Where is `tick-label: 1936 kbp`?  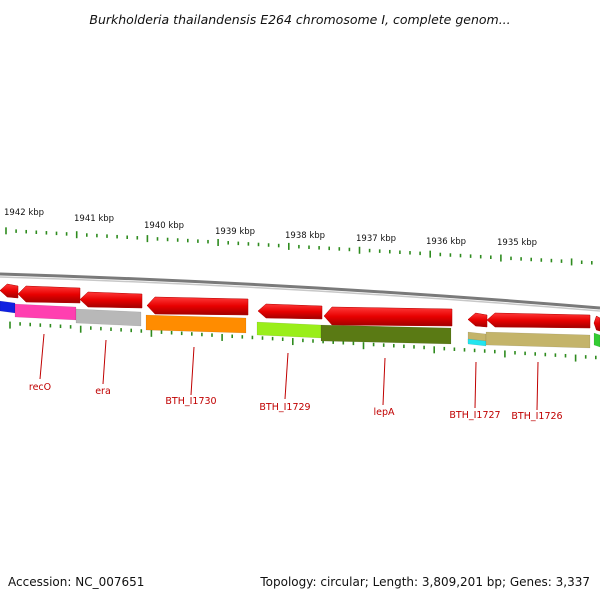 tick-label: 1936 kbp is located at coordinates (446, 242).